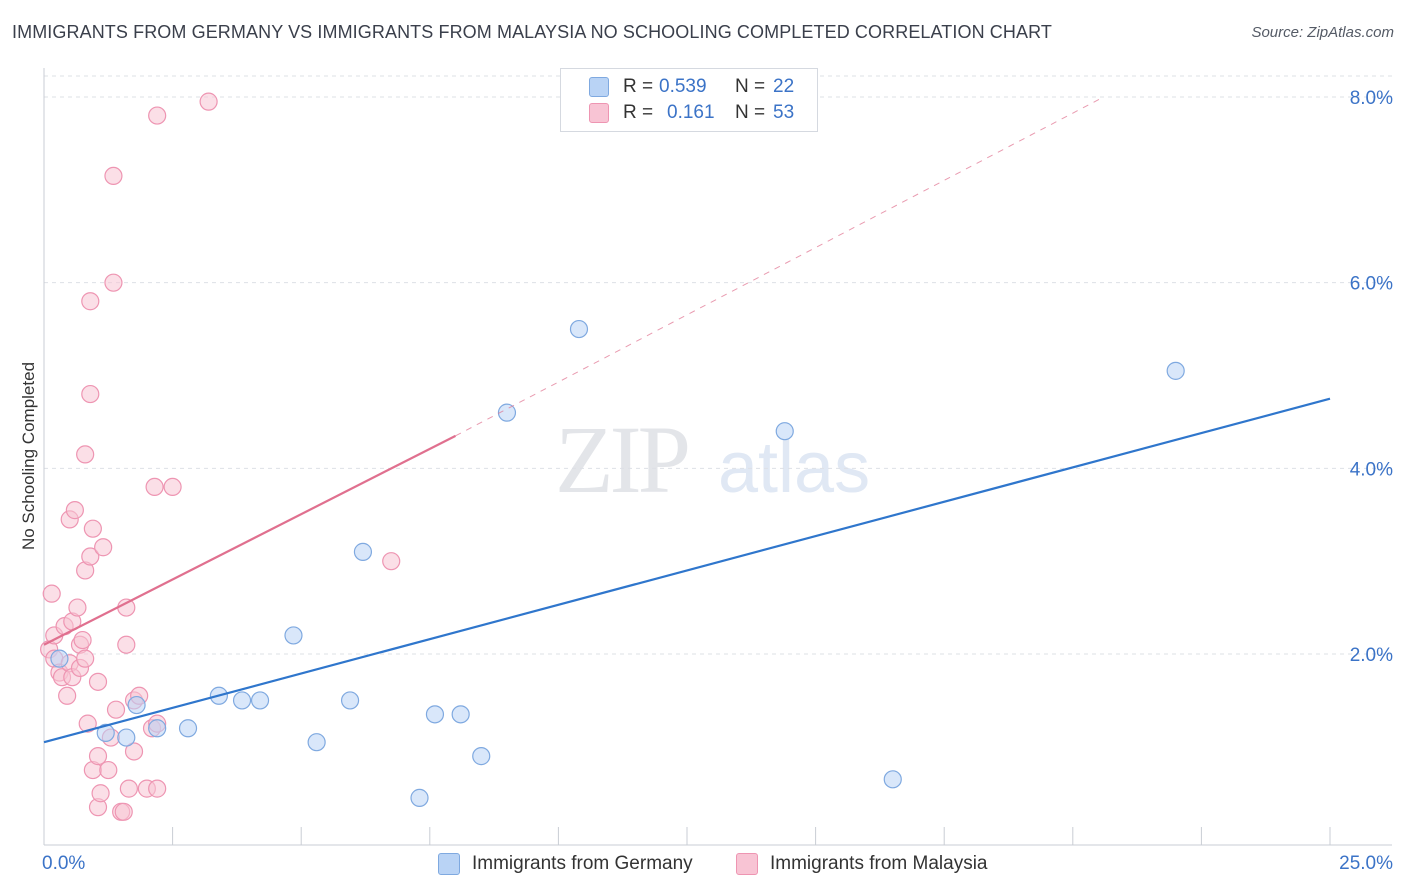  I want to click on legend-r-germany: 0.539, so click(683, 86).